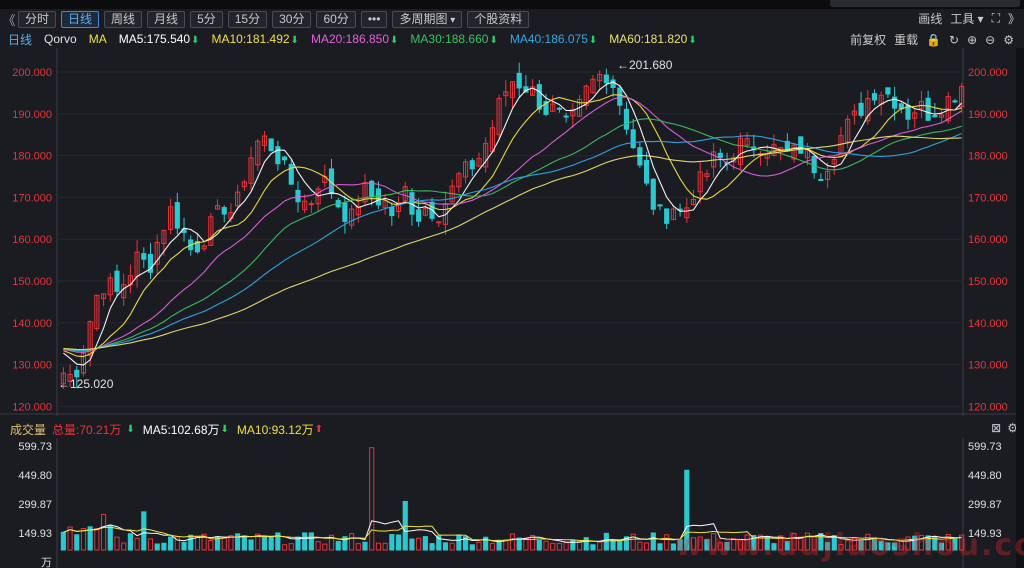 This screenshot has width=1024, height=568. What do you see at coordinates (868, 40) in the screenshot?
I see `adjust-dropdown: 前复权` at bounding box center [868, 40].